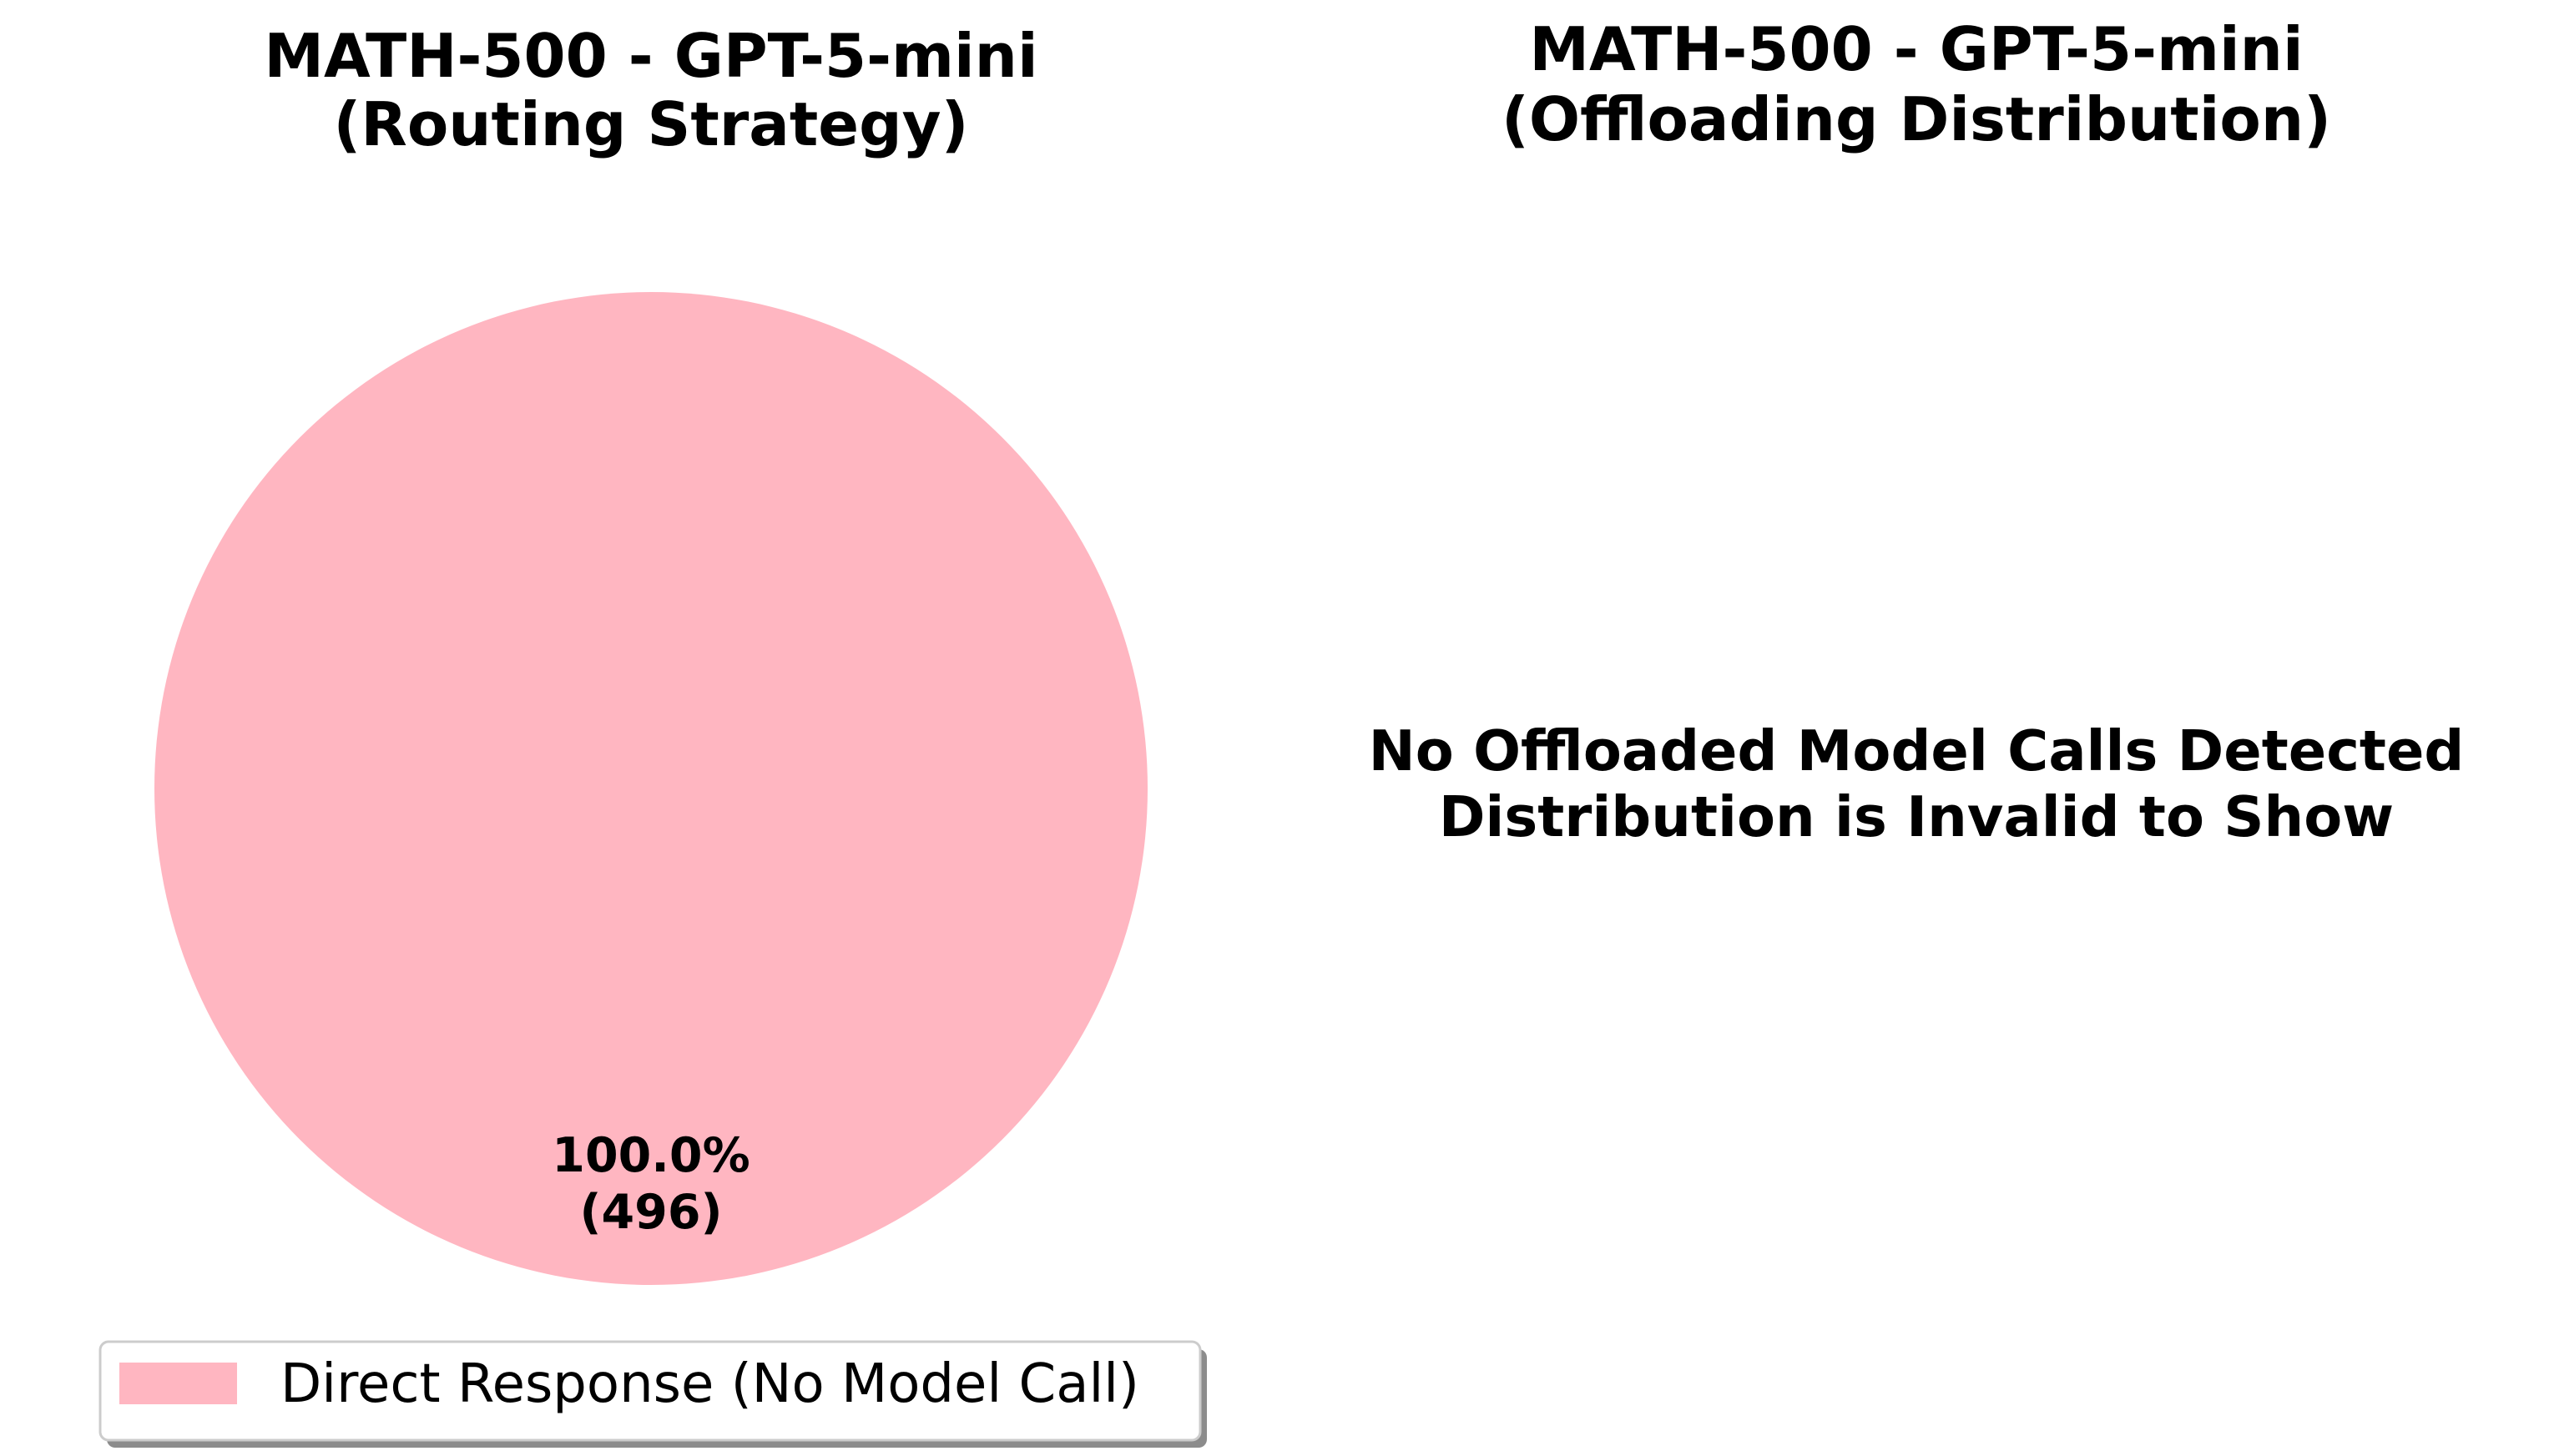 This screenshot has height=1456, width=2554. I want to click on legend-frame, so click(650, 1391).